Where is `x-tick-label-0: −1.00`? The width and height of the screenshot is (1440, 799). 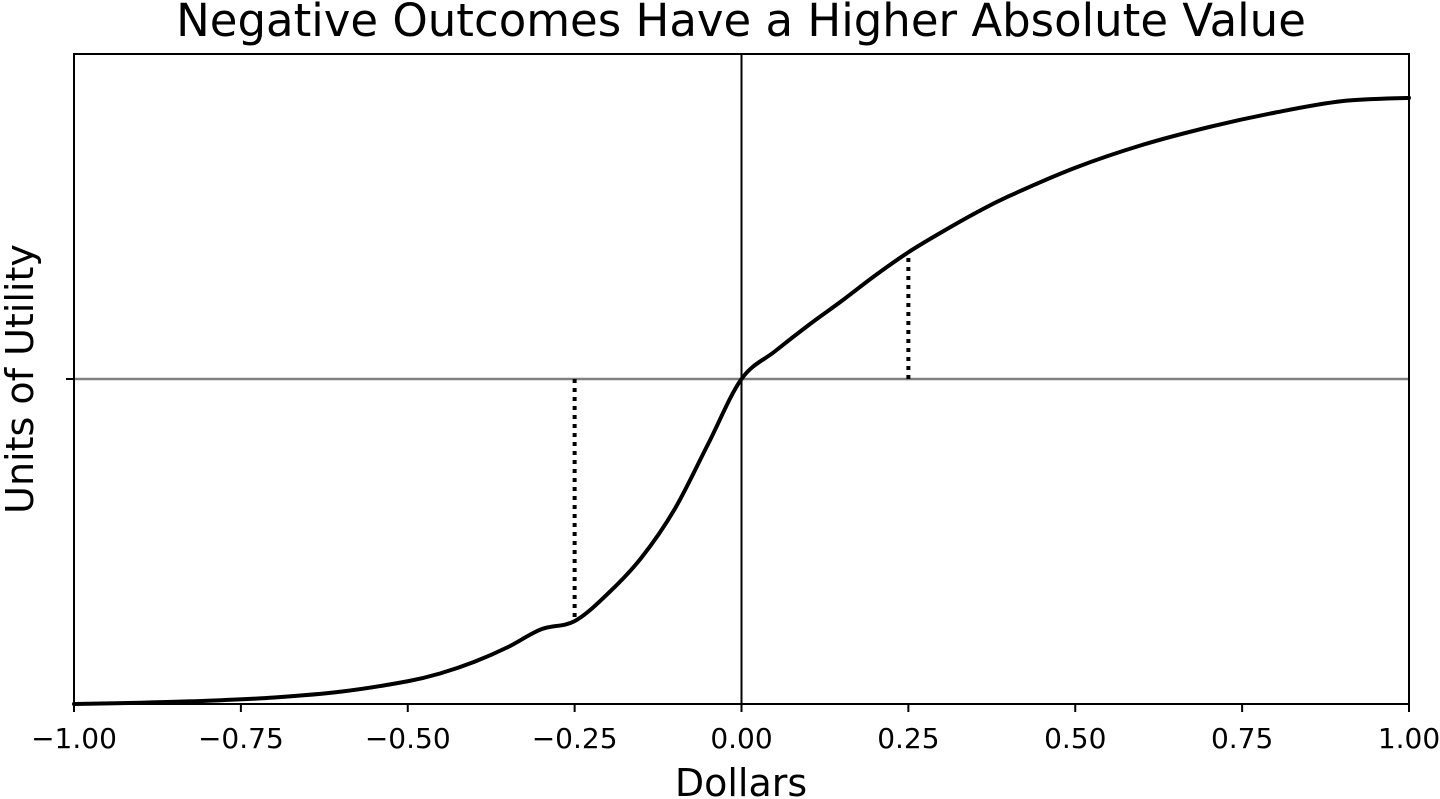
x-tick-label-0: −1.00 is located at coordinates (74, 738).